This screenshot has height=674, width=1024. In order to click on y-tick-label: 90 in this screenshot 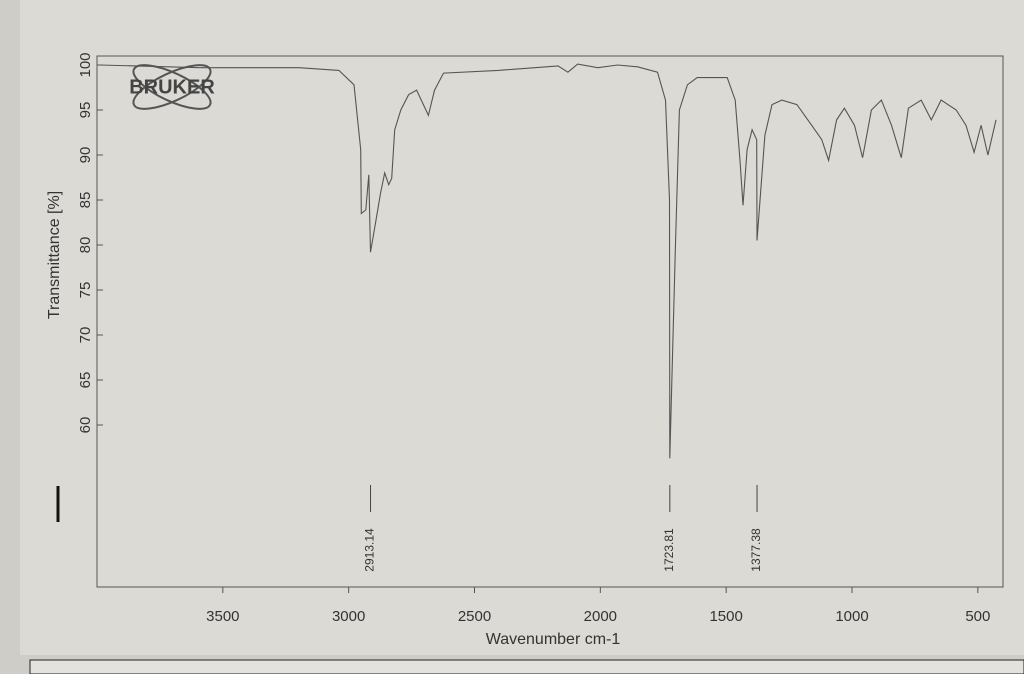, I will do `click(85, 155)`.